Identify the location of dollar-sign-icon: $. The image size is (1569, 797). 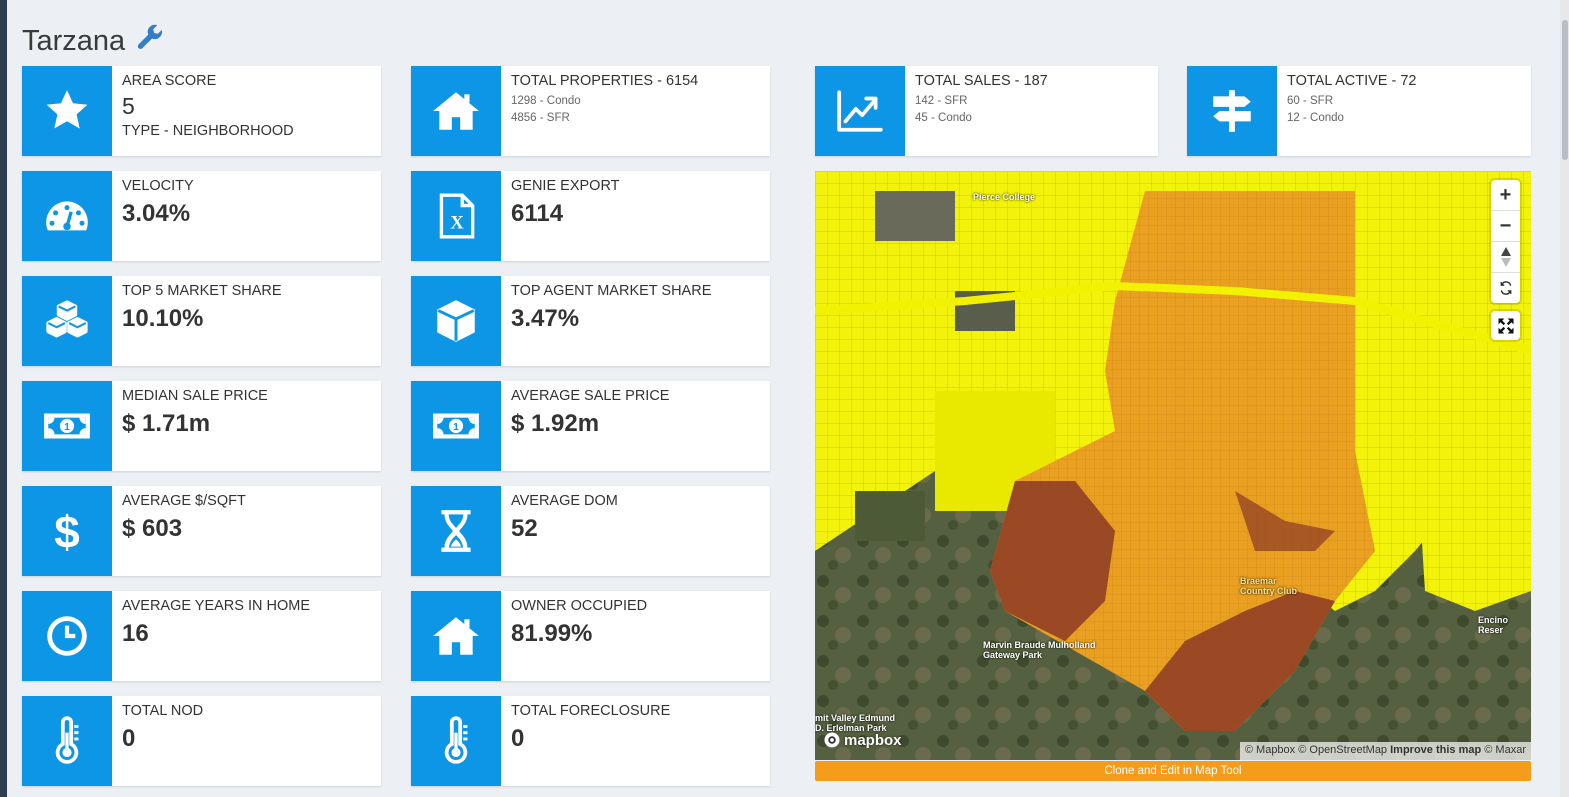
(67, 531).